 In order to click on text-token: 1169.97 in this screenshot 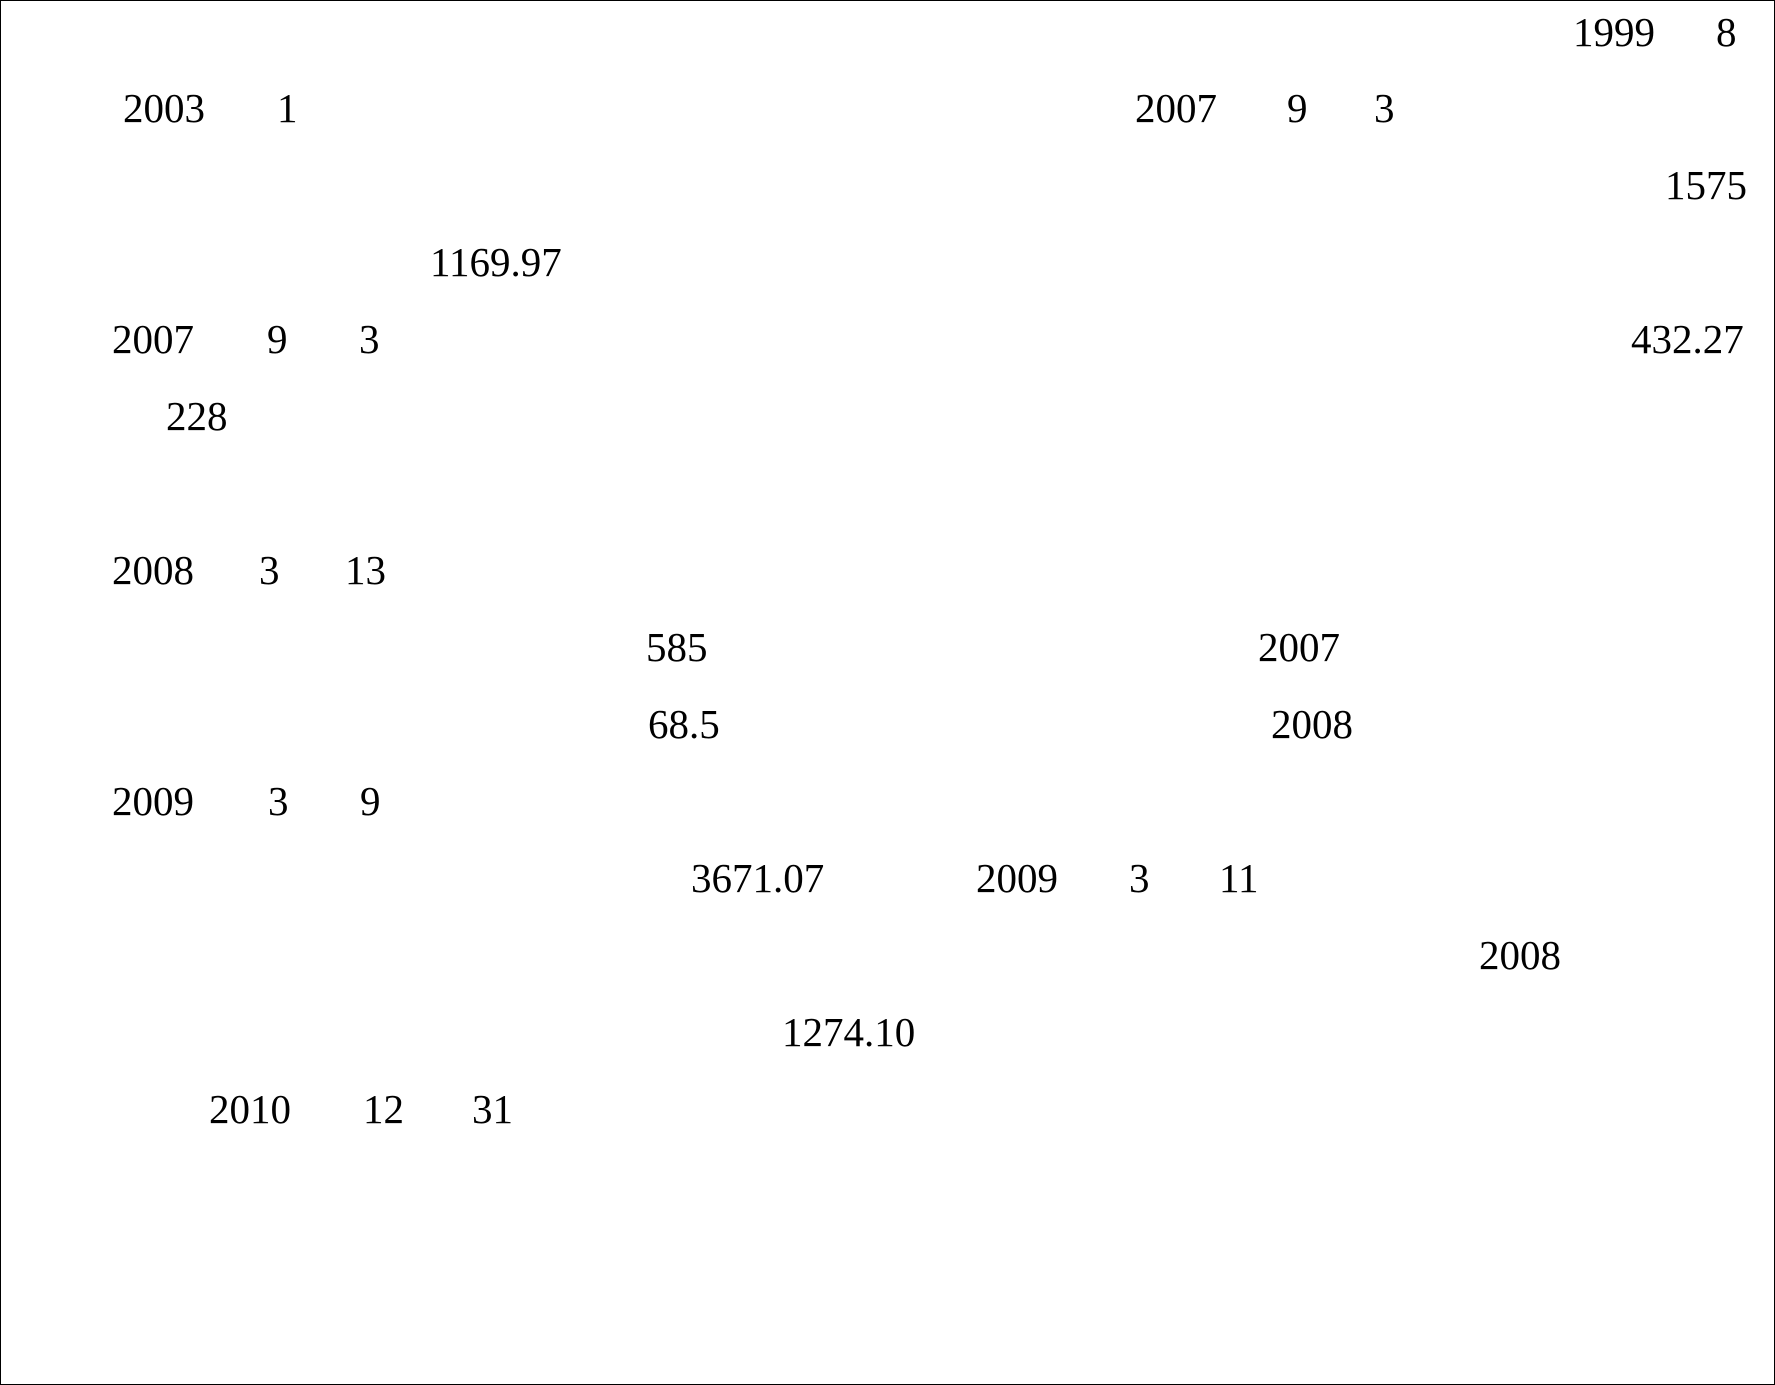, I will do `click(496, 262)`.